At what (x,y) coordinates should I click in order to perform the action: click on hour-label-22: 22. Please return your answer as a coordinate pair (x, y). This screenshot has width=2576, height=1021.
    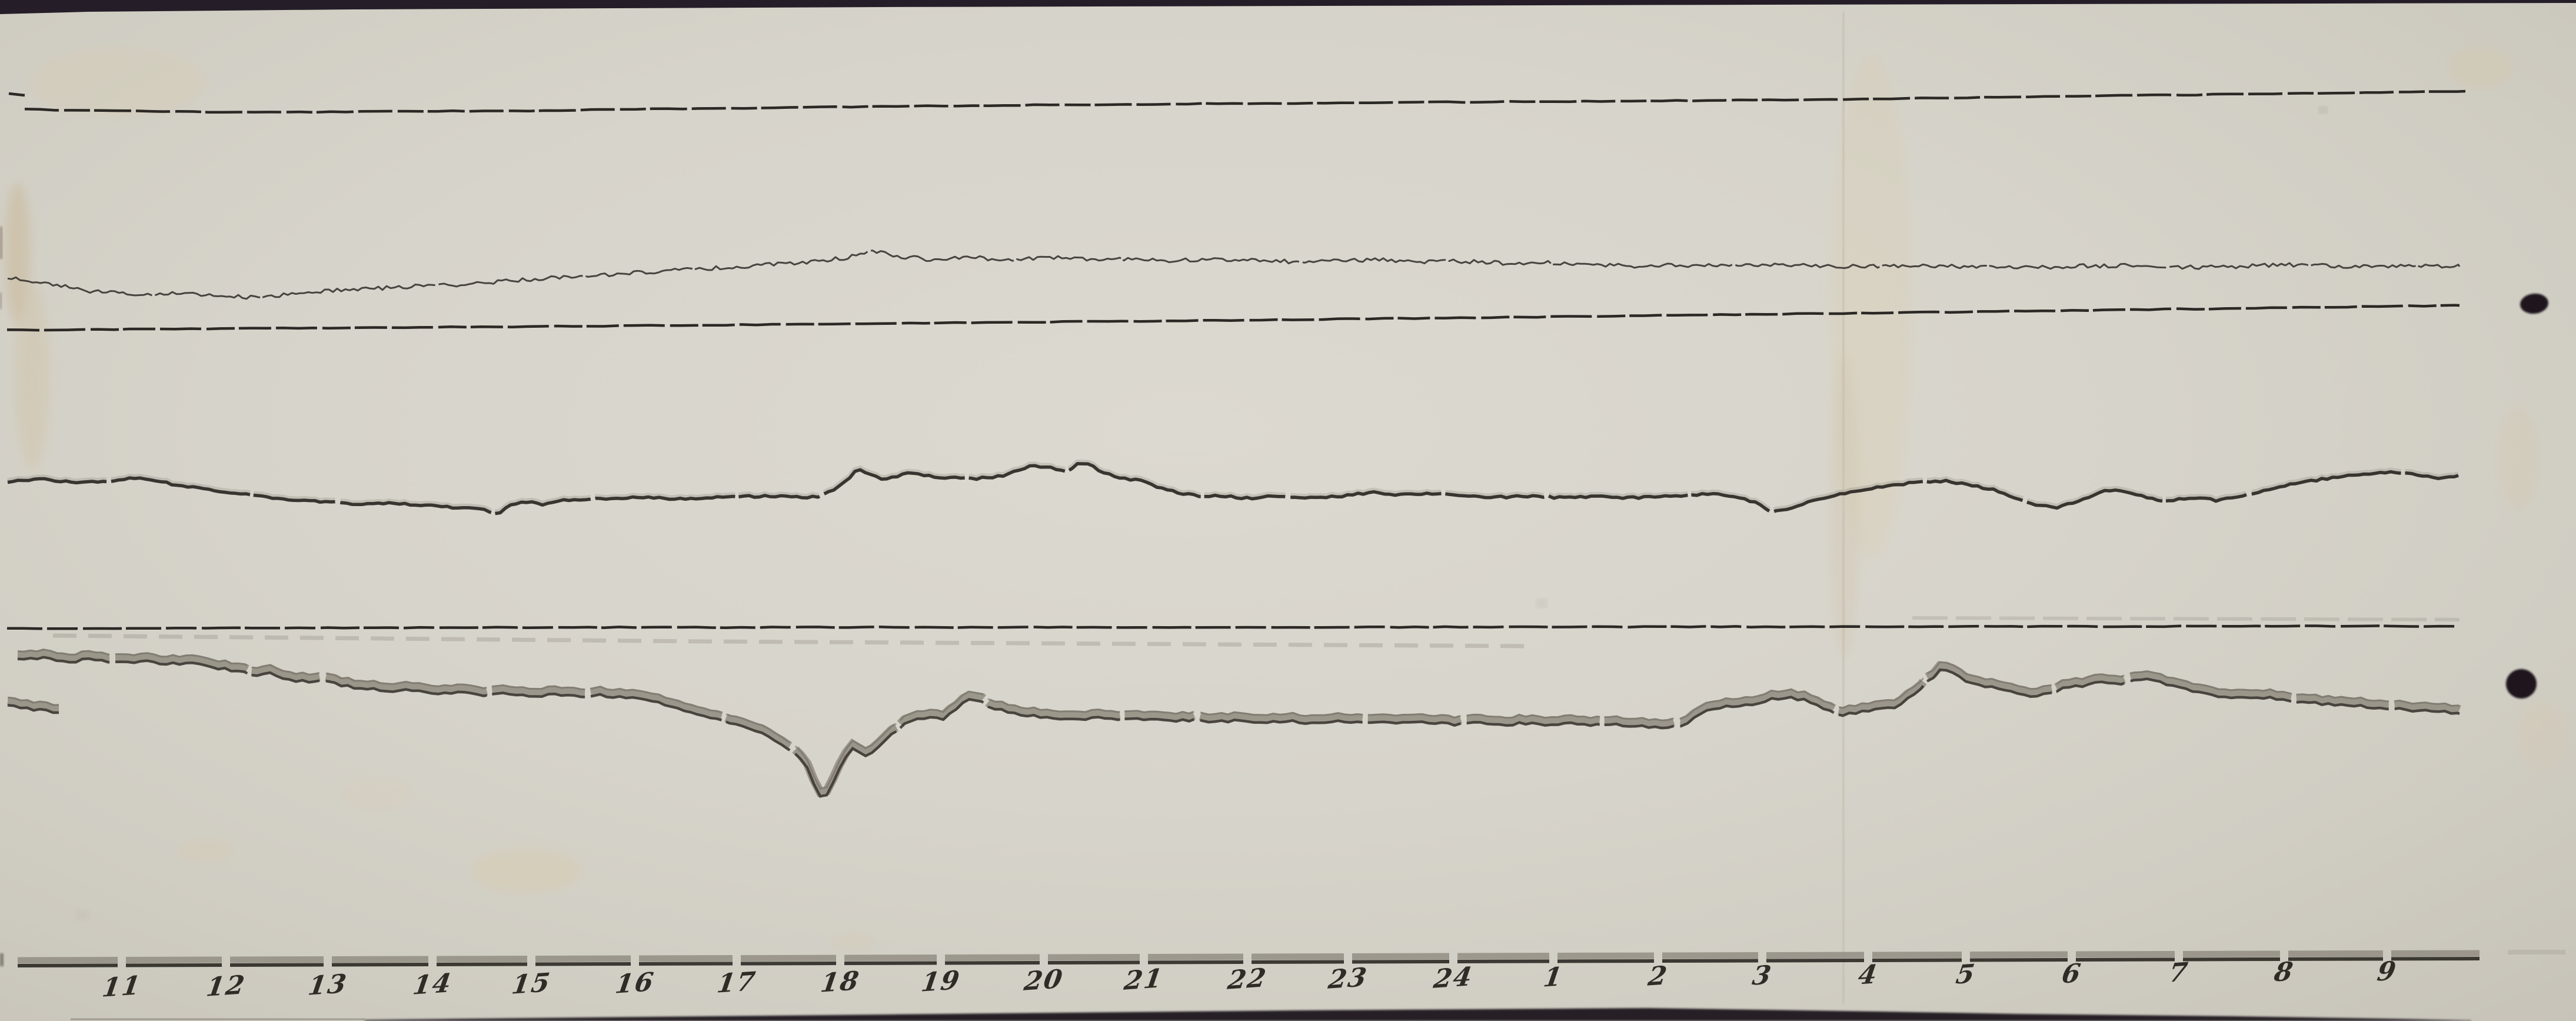
    Looking at the image, I should click on (1247, 979).